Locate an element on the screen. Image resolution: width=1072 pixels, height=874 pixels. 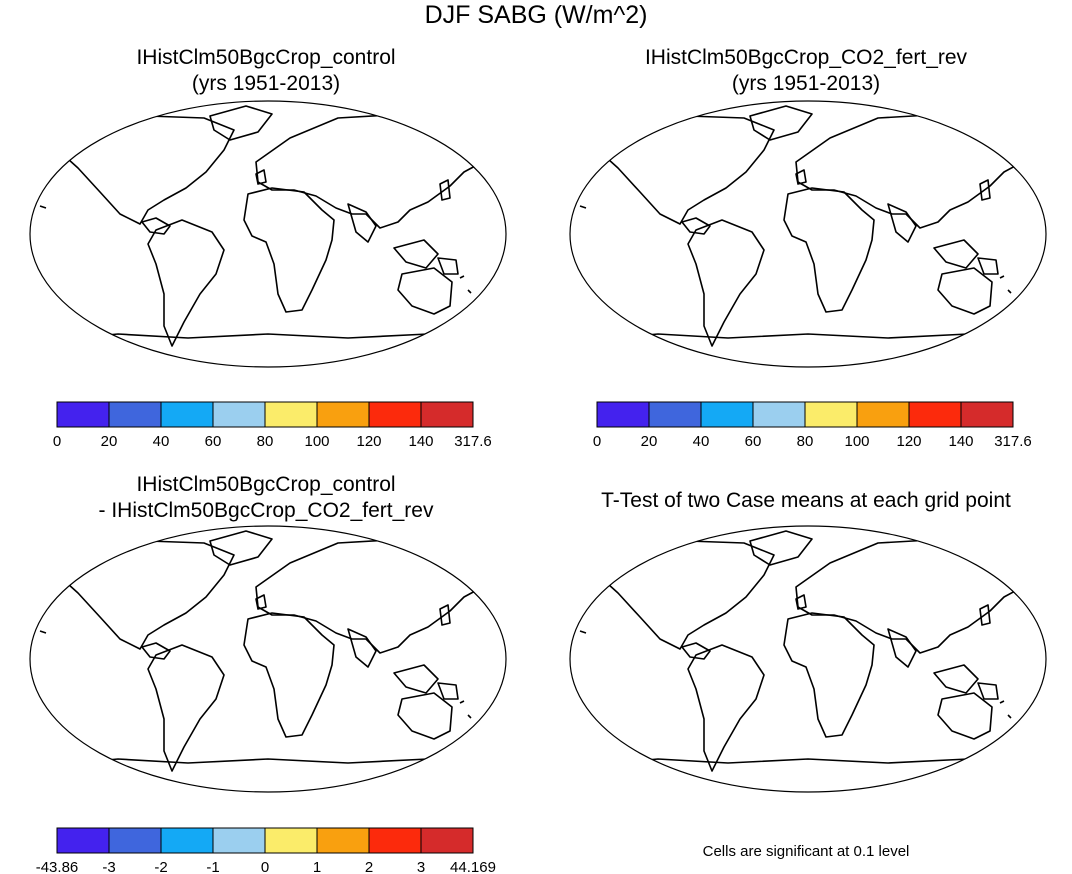
colorbar-tick-label: -2 is located at coordinates (160, 866).